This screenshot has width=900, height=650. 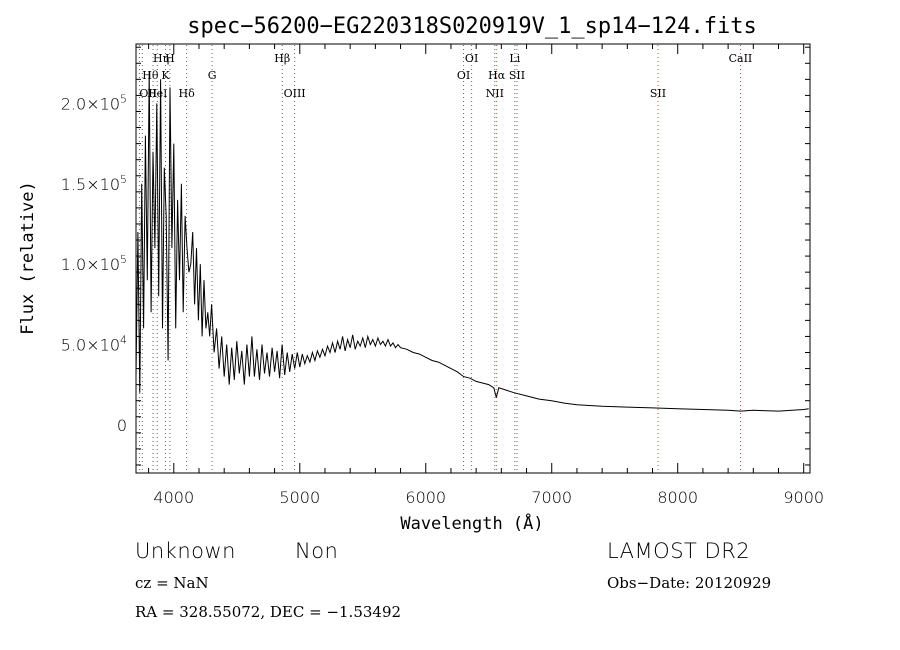 I want to click on y-tick-label: 2.0×10⁵, so click(x=94, y=102).